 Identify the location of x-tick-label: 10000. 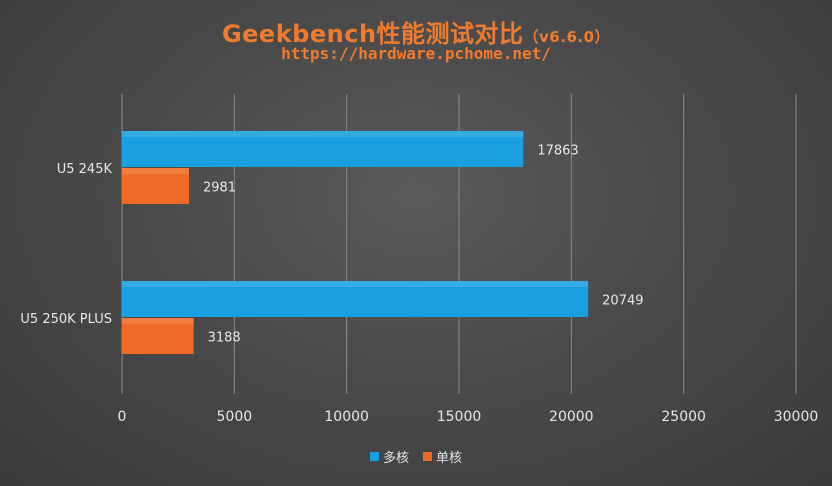
(346, 417).